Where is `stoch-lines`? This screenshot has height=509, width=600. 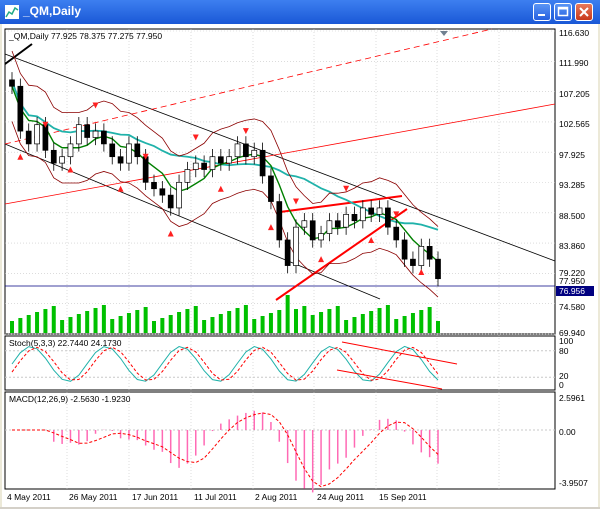
stoch-lines is located at coordinates (280, 365).